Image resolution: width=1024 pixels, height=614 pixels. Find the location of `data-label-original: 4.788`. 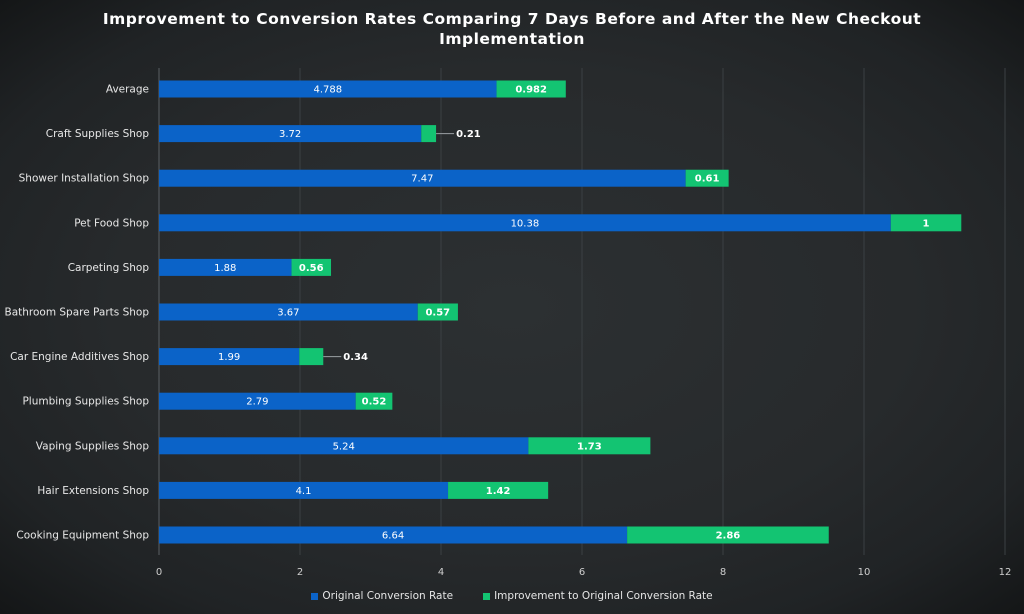

data-label-original: 4.788 is located at coordinates (327, 90).